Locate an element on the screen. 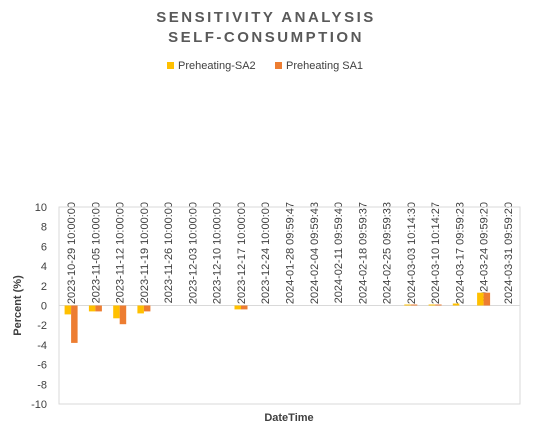 This screenshot has height=436, width=533. chart-title: SENSITIVITY ANALYSIS is located at coordinates (266, 17).